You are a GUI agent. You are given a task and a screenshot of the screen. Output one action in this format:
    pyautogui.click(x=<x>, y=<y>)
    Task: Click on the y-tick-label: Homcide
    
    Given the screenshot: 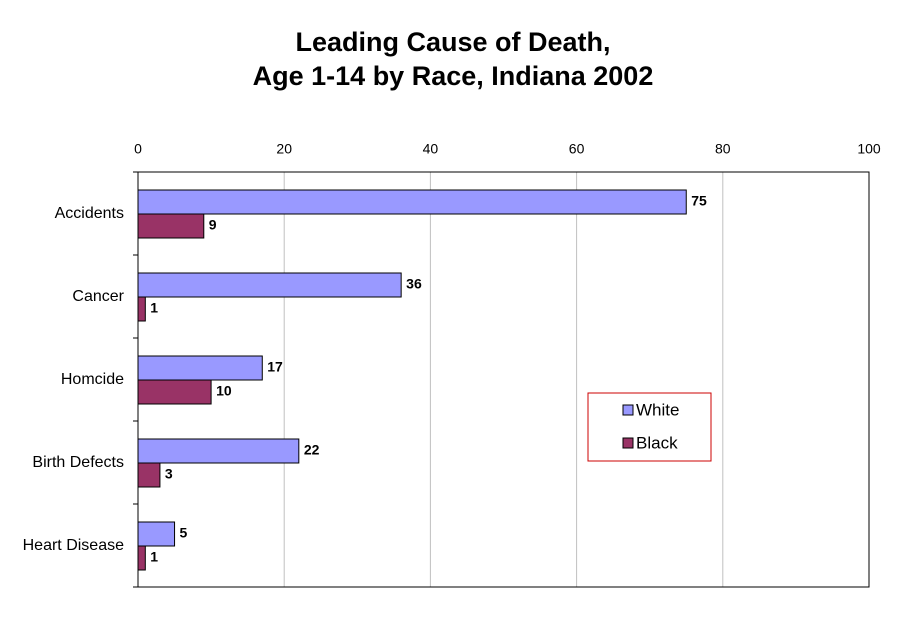 What is the action you would take?
    pyautogui.click(x=92, y=379)
    